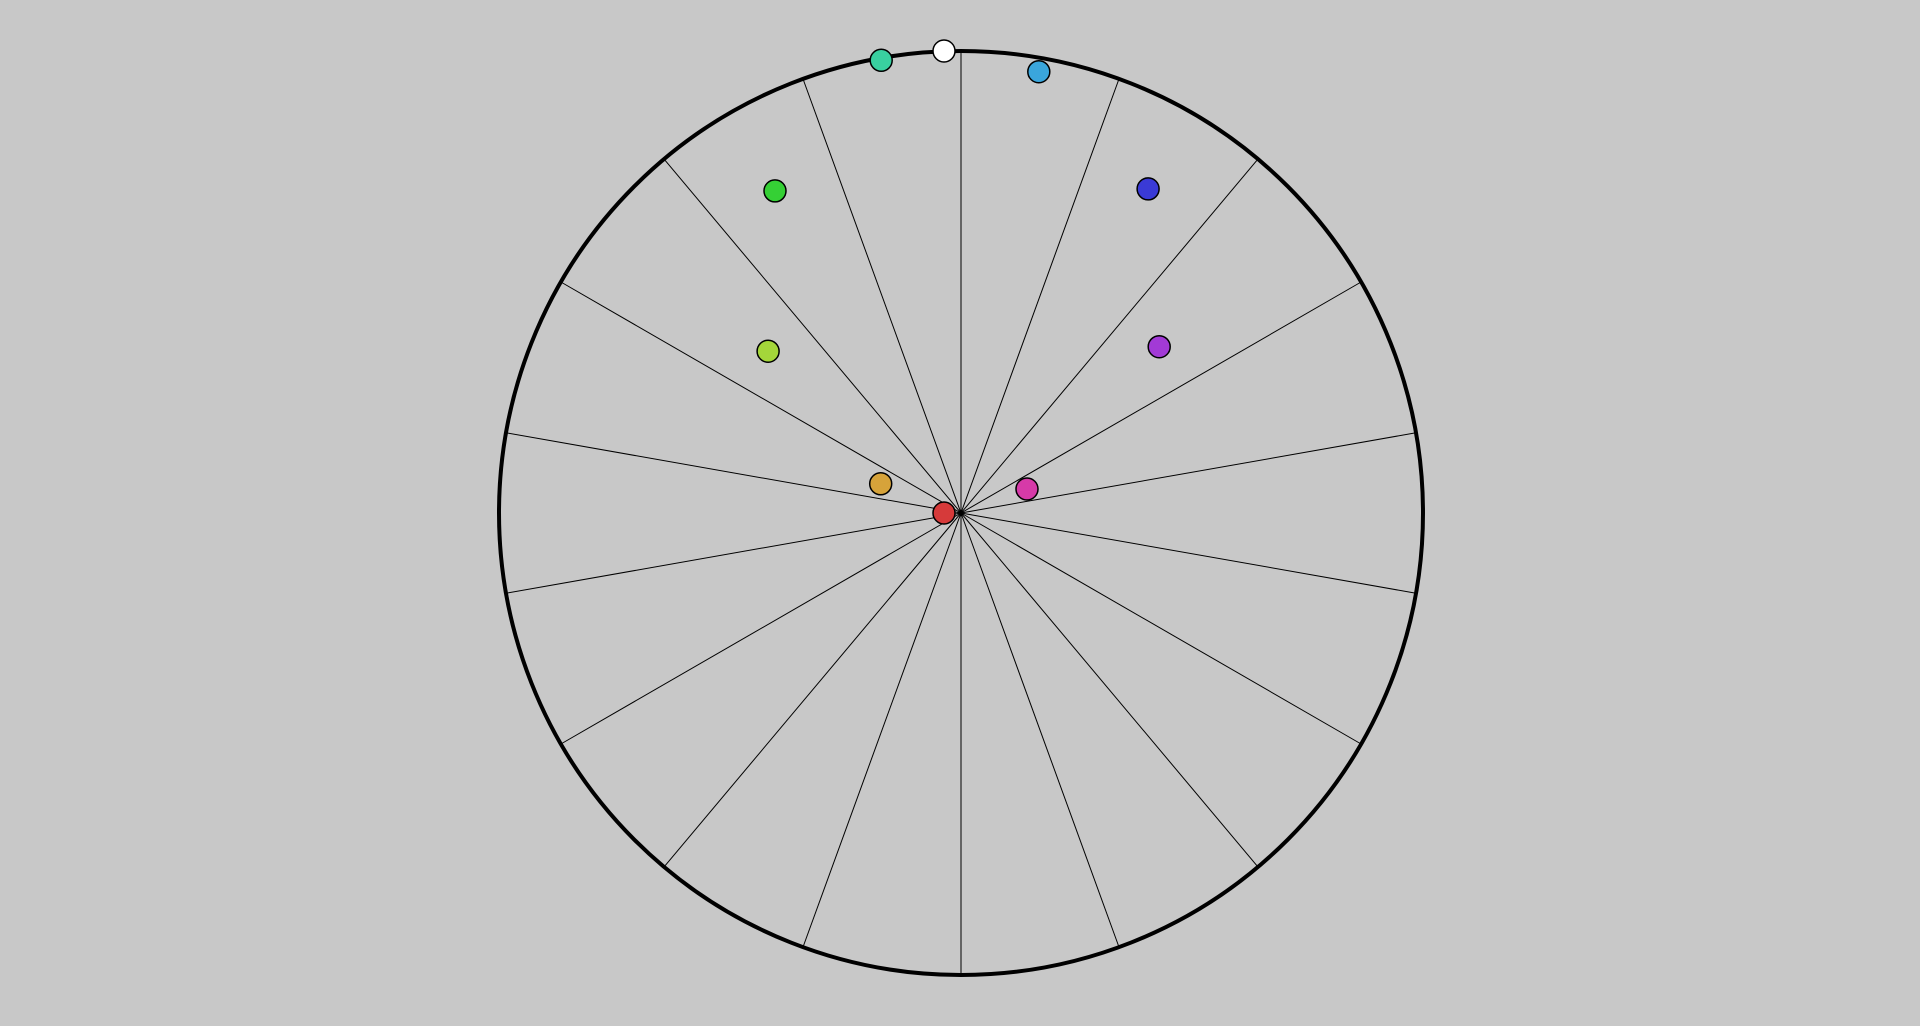 Image resolution: width=1920 pixels, height=1026 pixels. What do you see at coordinates (944, 513) in the screenshot?
I see `red-dot` at bounding box center [944, 513].